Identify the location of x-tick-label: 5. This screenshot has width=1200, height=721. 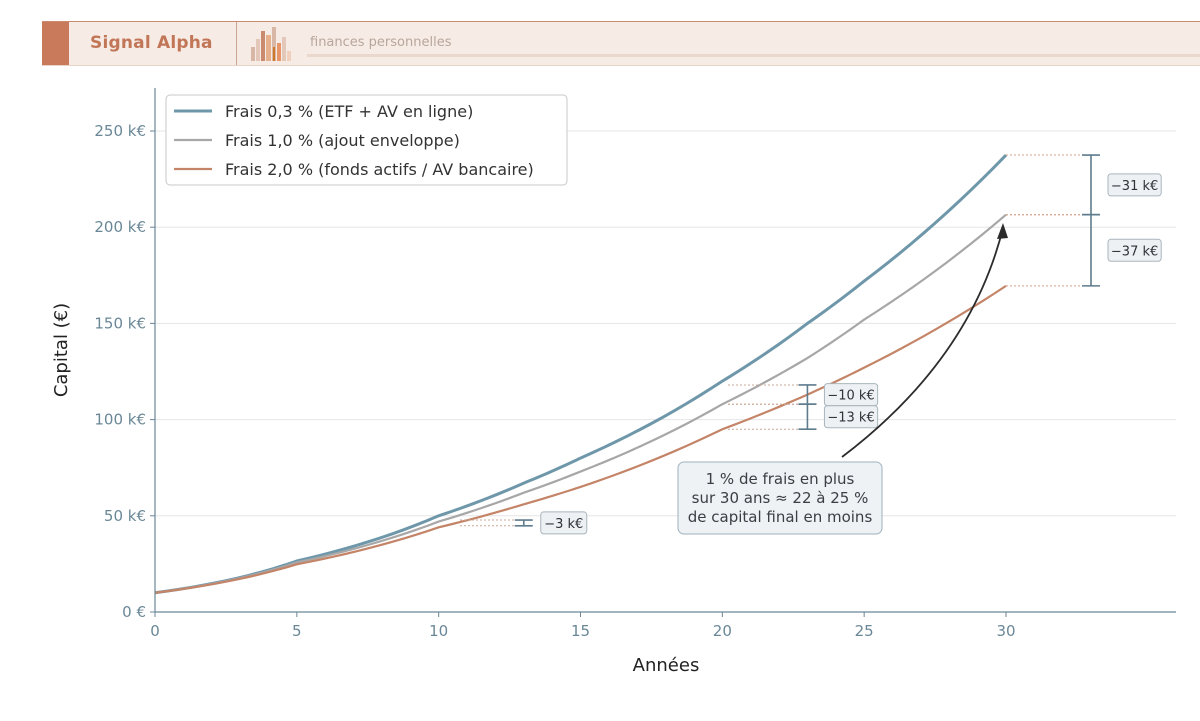
(297, 631).